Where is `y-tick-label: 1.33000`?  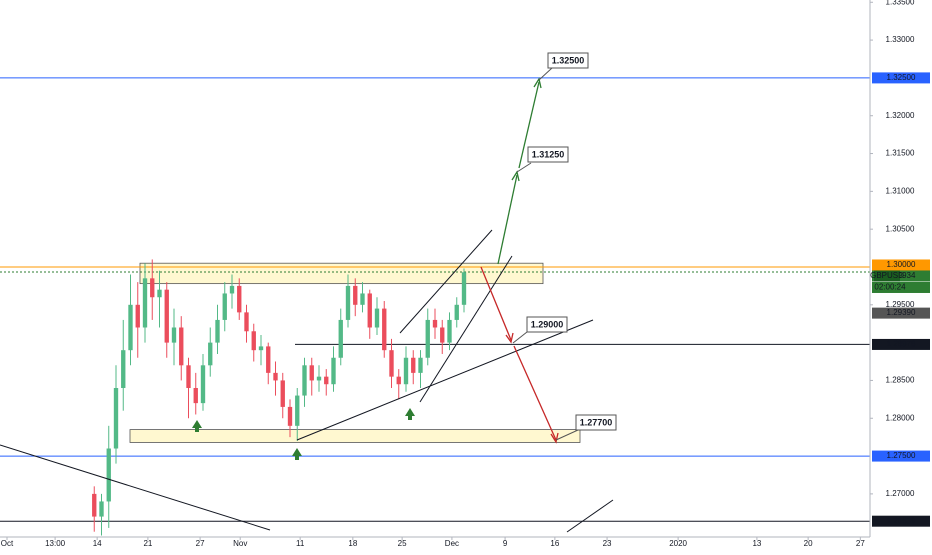
y-tick-label: 1.33000 is located at coordinates (900, 39).